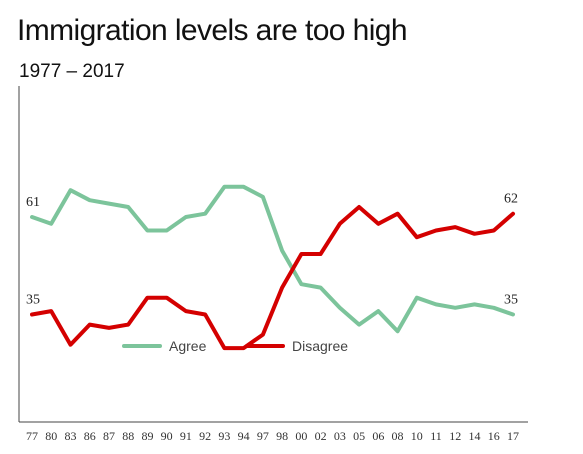  What do you see at coordinates (224, 436) in the screenshot?
I see `x-tick-label: 93` at bounding box center [224, 436].